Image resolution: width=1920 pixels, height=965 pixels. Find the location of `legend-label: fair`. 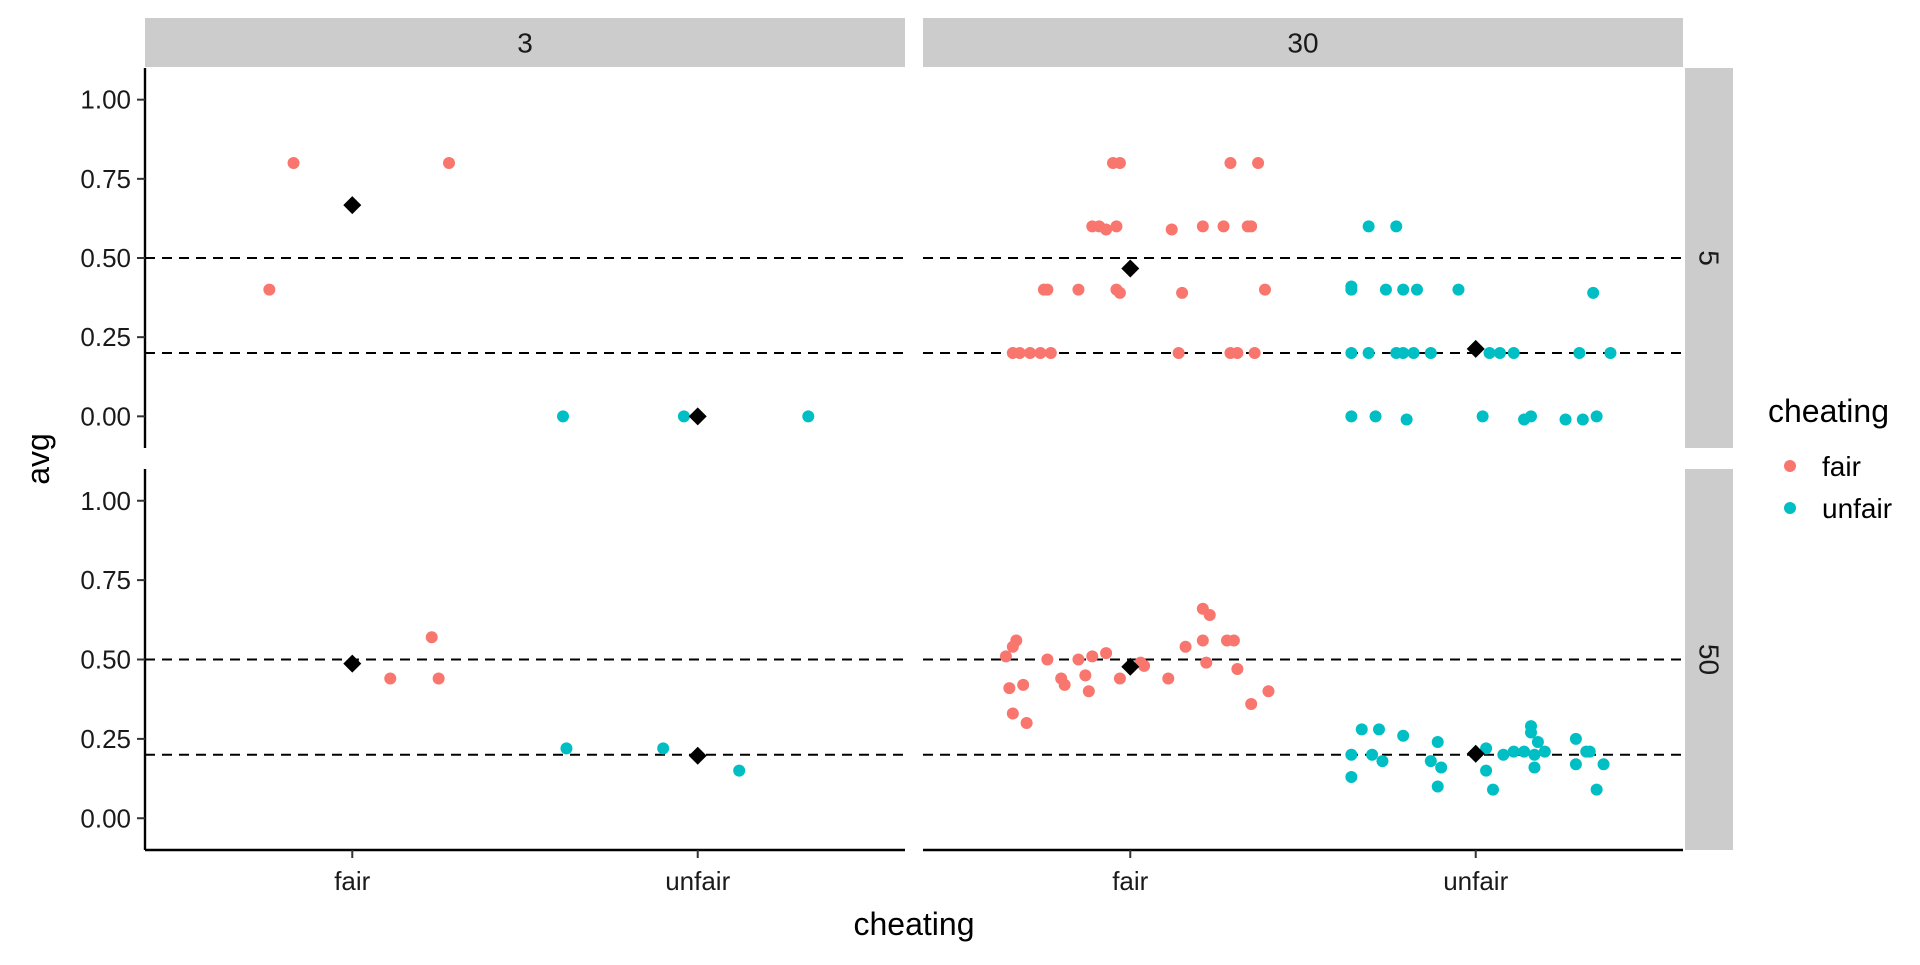

legend-label: fair is located at coordinates (1841, 466).